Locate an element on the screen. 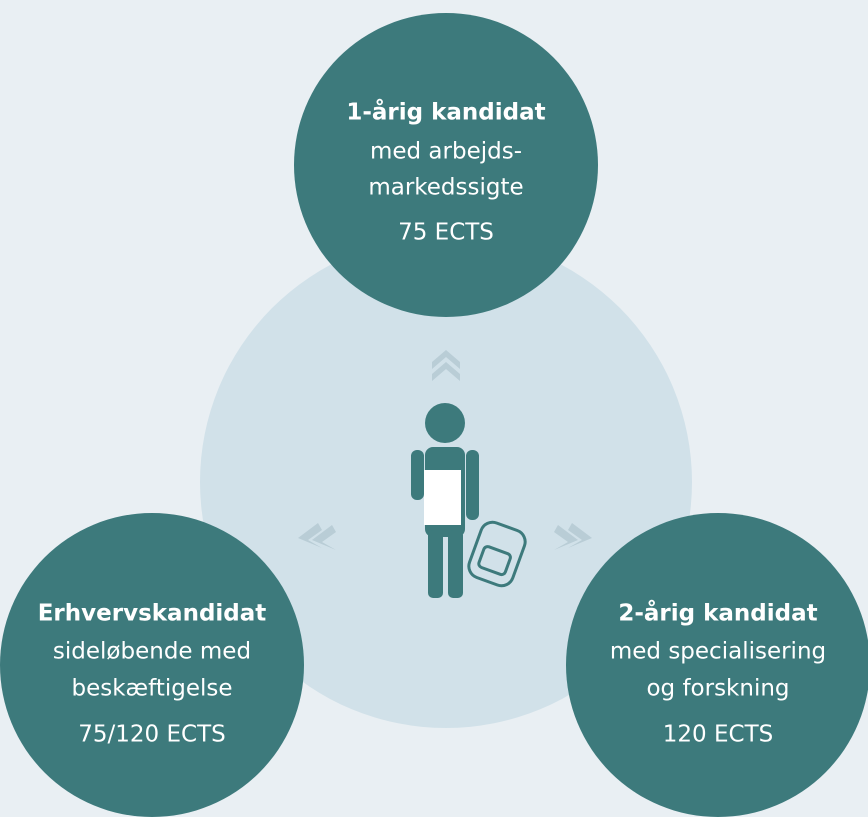 This screenshot has height=817, width=868. node-ects: 75 ECTS is located at coordinates (446, 233).